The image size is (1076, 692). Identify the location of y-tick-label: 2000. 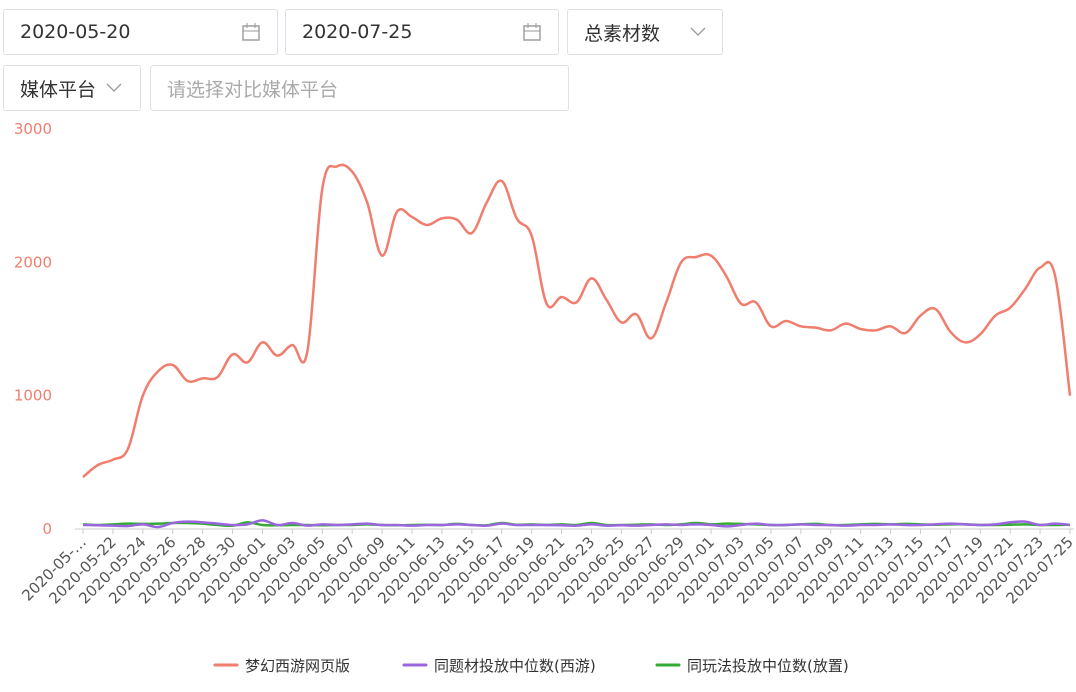
(33, 262).